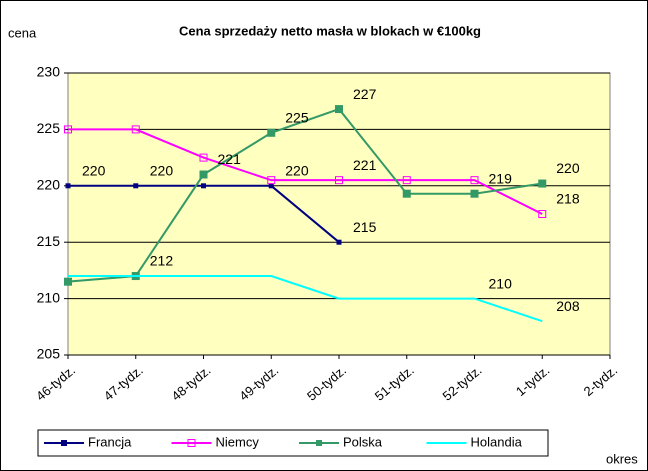  Describe the element at coordinates (497, 441) in the screenshot. I see `legend-label: Holandia` at that location.